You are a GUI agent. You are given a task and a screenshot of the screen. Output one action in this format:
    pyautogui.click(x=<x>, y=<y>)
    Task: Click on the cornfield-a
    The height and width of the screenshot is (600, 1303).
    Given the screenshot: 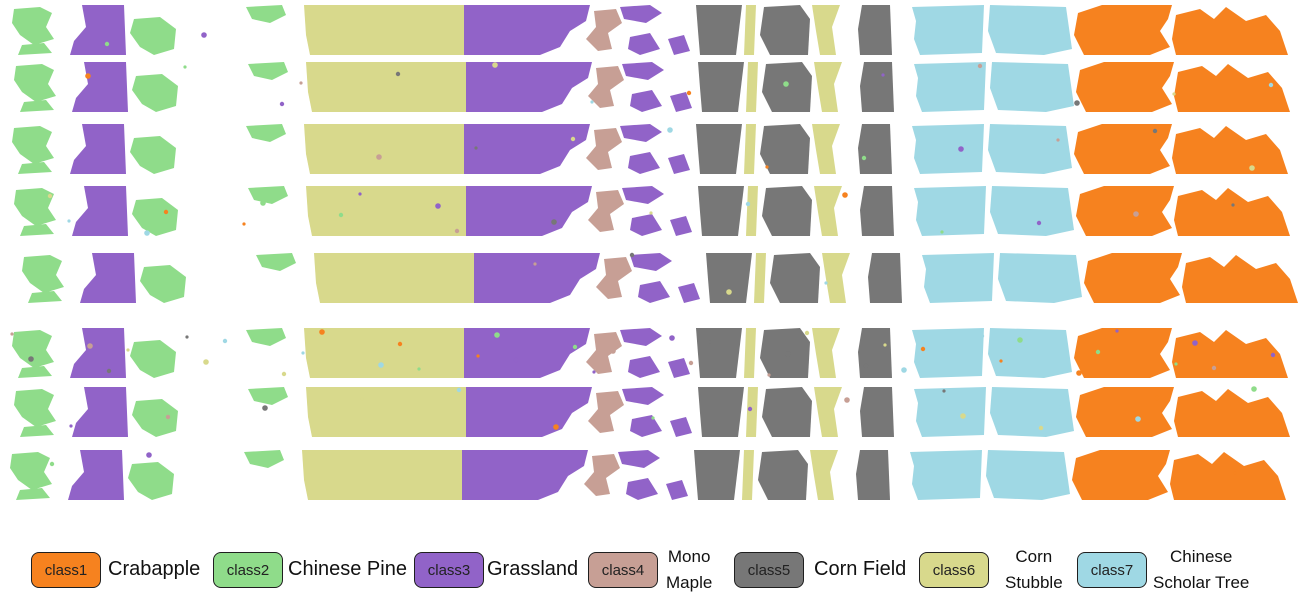 What is the action you would take?
    pyautogui.click(x=721, y=87)
    